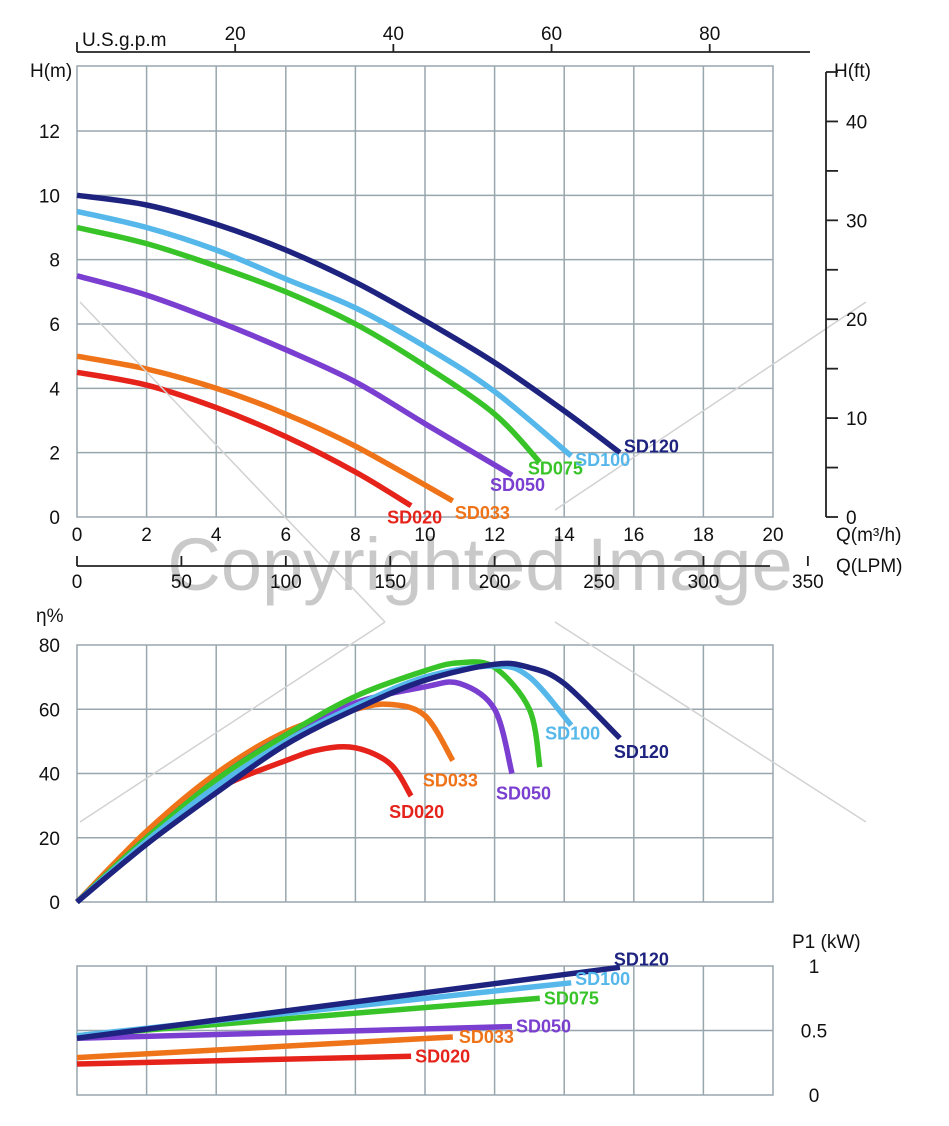  Describe the element at coordinates (235, 34) in the screenshot. I see `usgpm-tick-label: 20` at that location.